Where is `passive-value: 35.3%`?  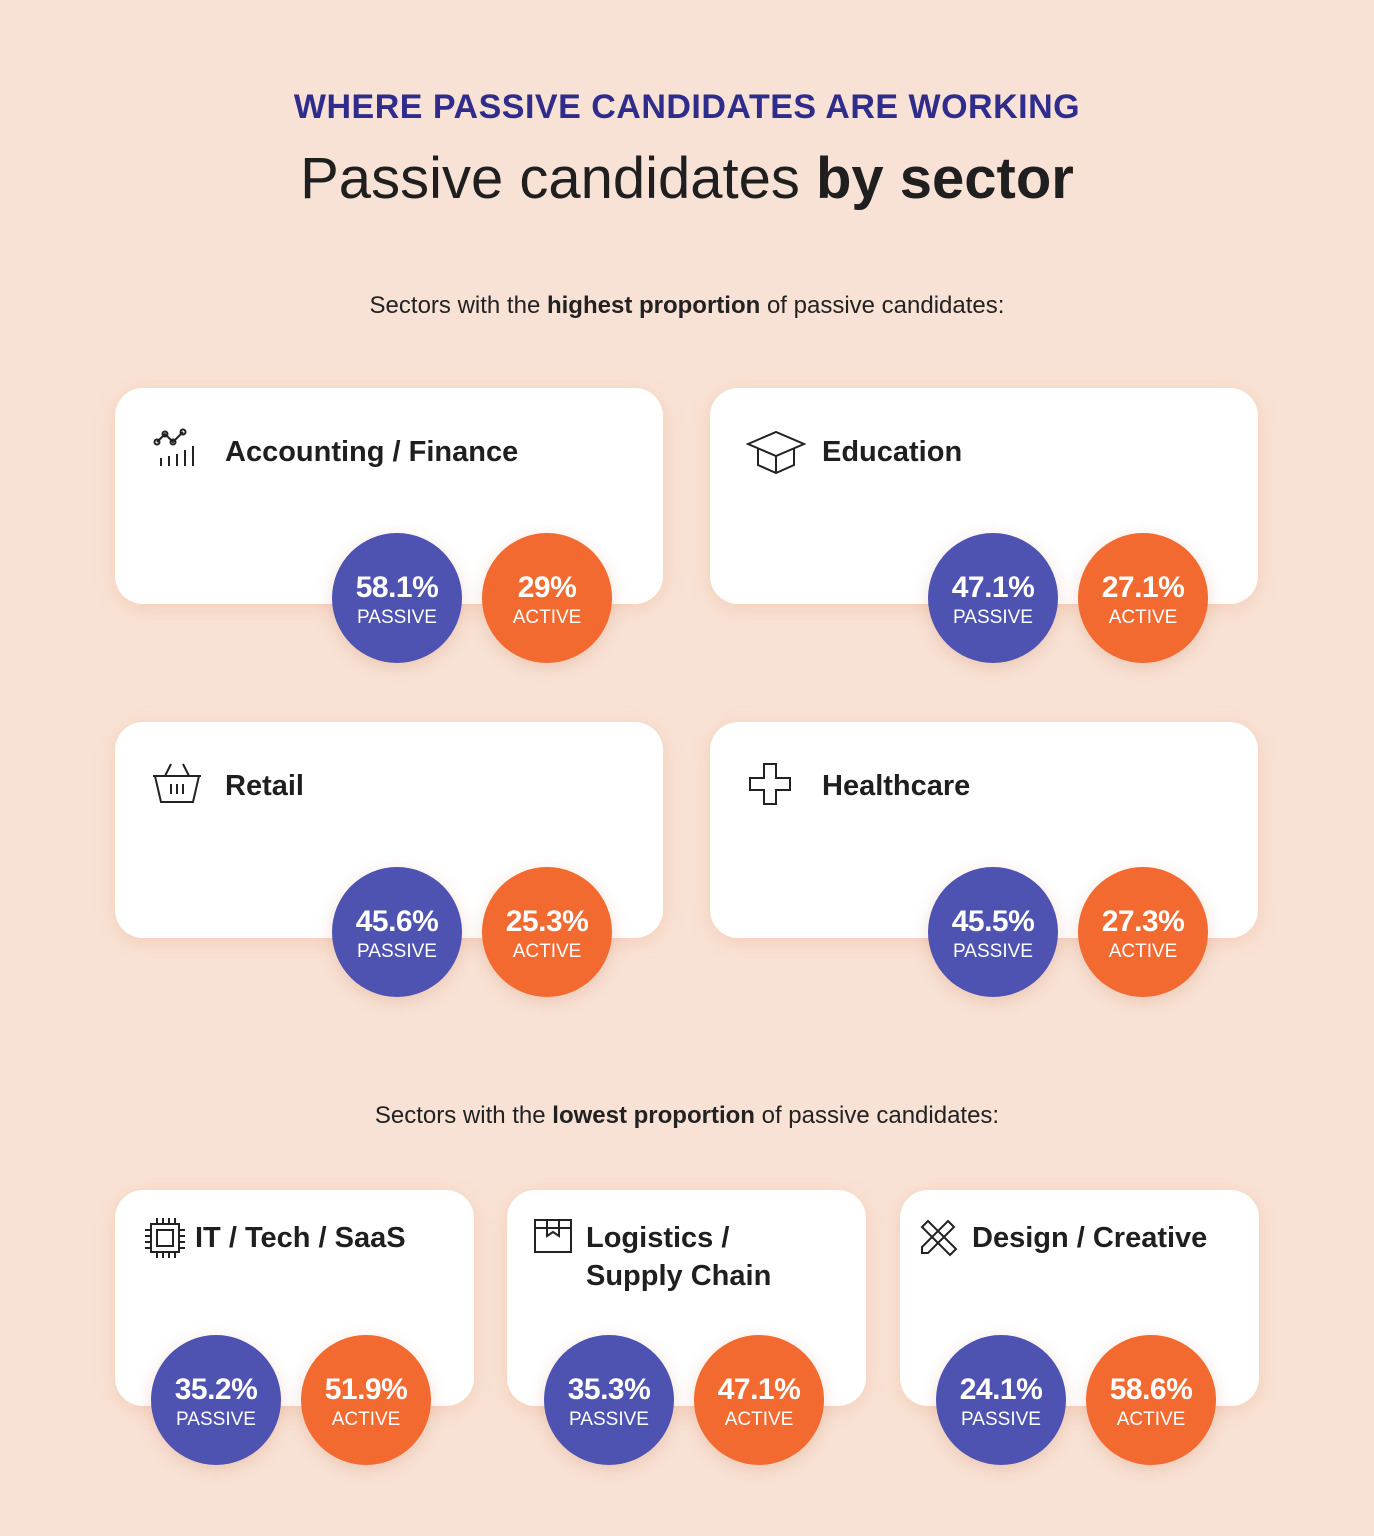
passive-value: 35.3% is located at coordinates (609, 1389).